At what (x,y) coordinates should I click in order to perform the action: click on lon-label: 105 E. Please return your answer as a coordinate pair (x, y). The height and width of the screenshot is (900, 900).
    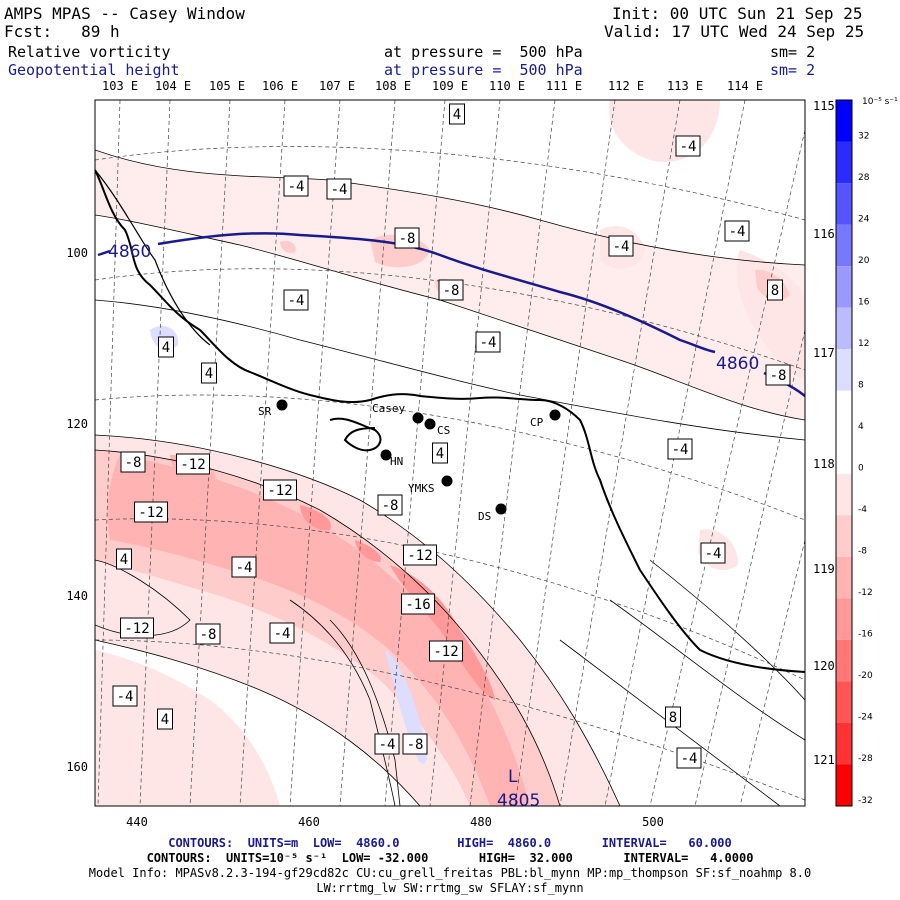
    Looking at the image, I should click on (227, 86).